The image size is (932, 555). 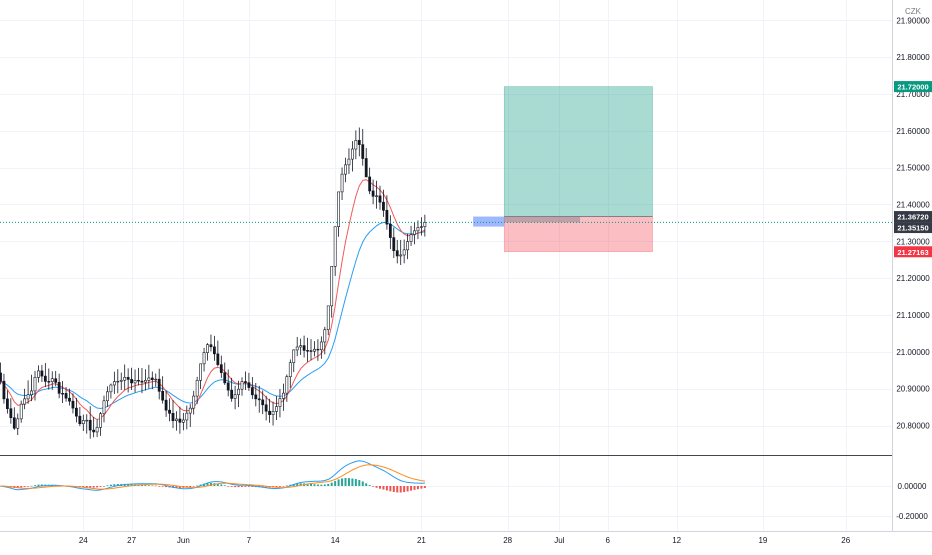 I want to click on time-tick-label: Jul, so click(x=559, y=540).